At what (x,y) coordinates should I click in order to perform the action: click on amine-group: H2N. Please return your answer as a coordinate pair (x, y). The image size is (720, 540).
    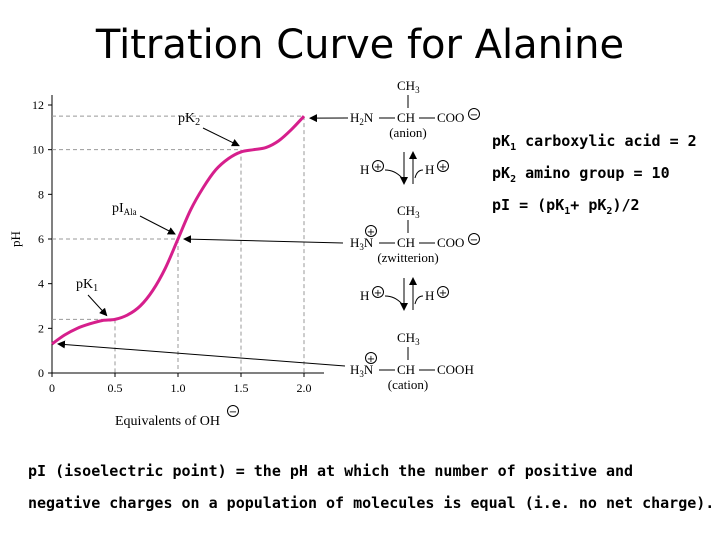
    Looking at the image, I should click on (362, 118).